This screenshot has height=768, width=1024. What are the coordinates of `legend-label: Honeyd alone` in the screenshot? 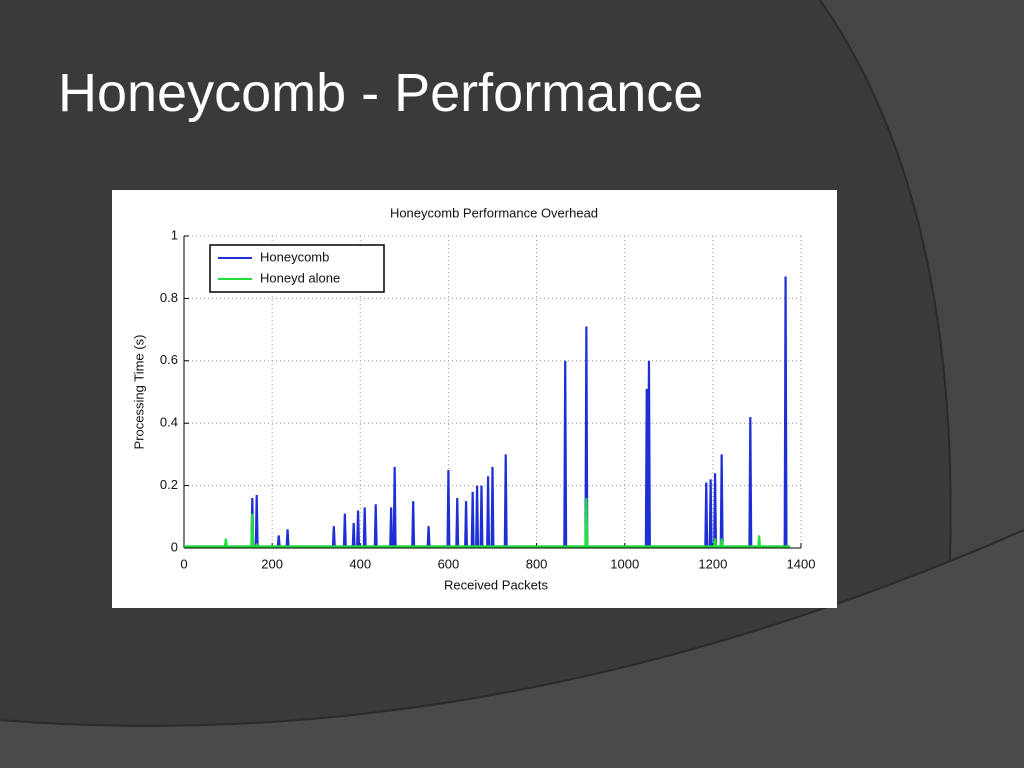 It's located at (300, 277).